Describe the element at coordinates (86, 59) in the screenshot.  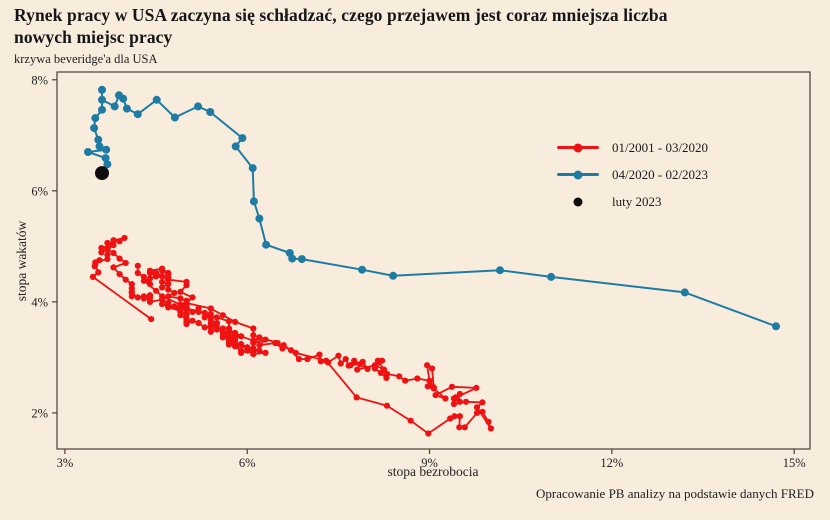
I see `chart-subtitle: krzywa beveridge'a dla USA` at that location.